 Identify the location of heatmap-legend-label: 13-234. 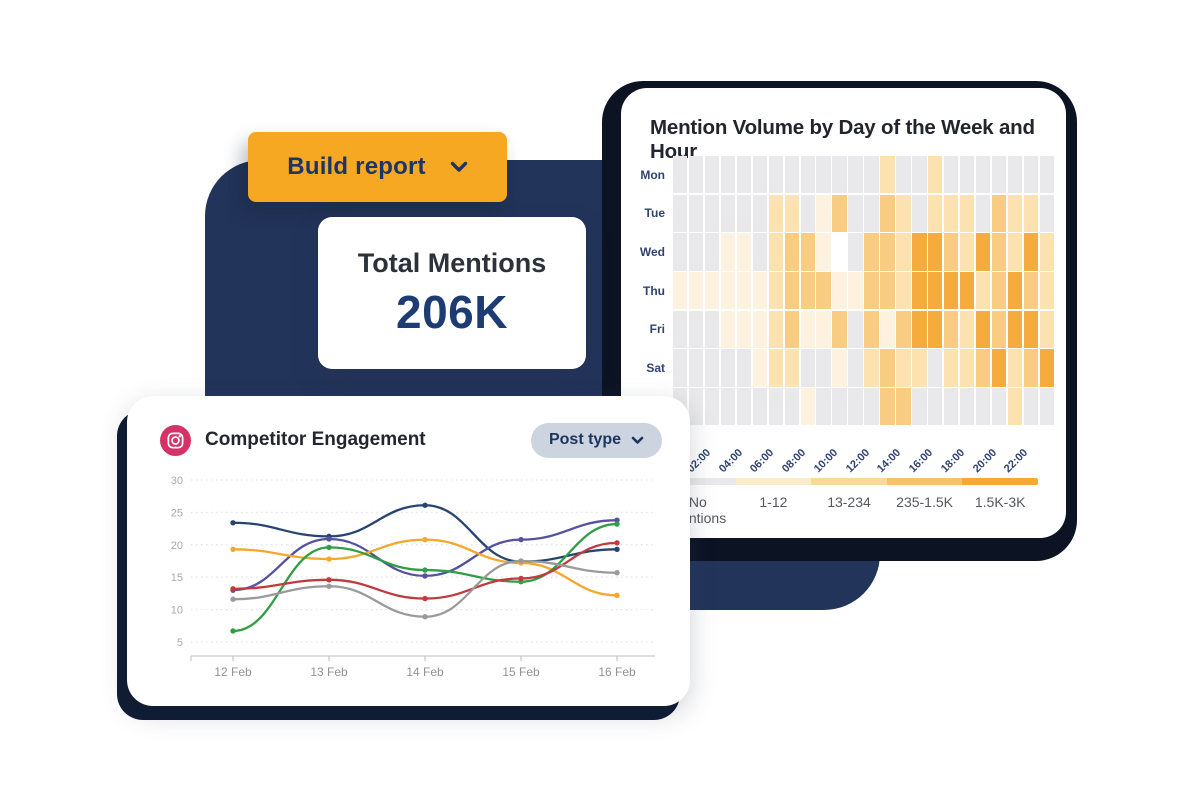
(849, 502).